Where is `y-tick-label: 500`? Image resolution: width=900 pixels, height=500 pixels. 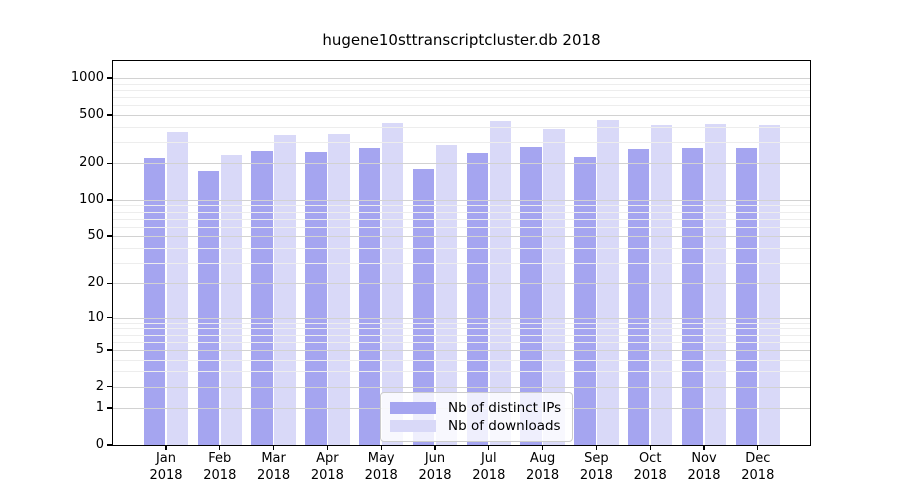 y-tick-label: 500 is located at coordinates (91, 114).